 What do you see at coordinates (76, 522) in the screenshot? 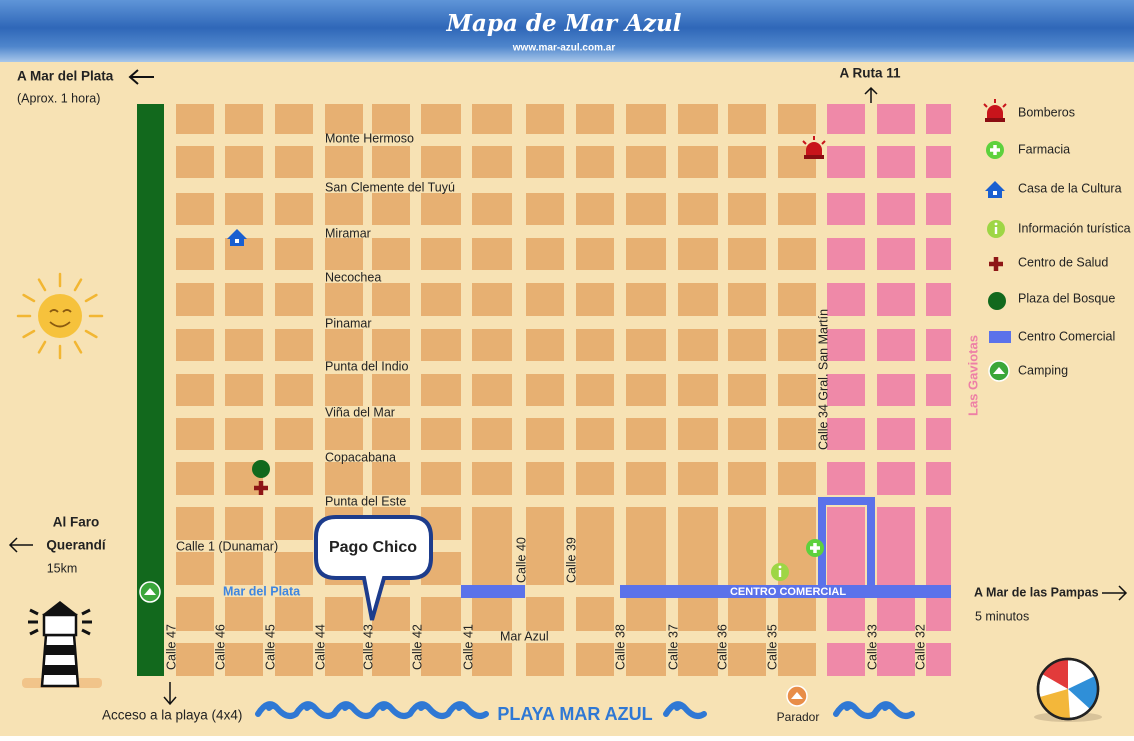
I see `direction-label: Al Faro` at bounding box center [76, 522].